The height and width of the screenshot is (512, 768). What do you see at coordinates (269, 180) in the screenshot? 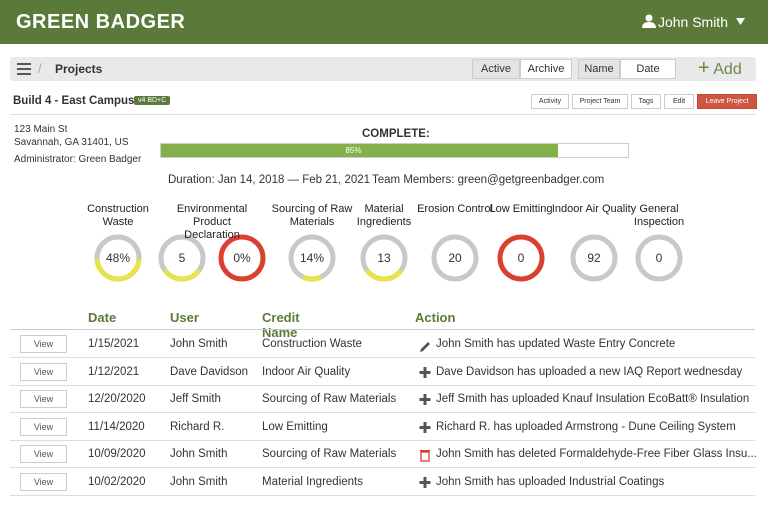
I see `duration: Duration: Jan 14, 2018 — Feb 21, 2021` at bounding box center [269, 180].